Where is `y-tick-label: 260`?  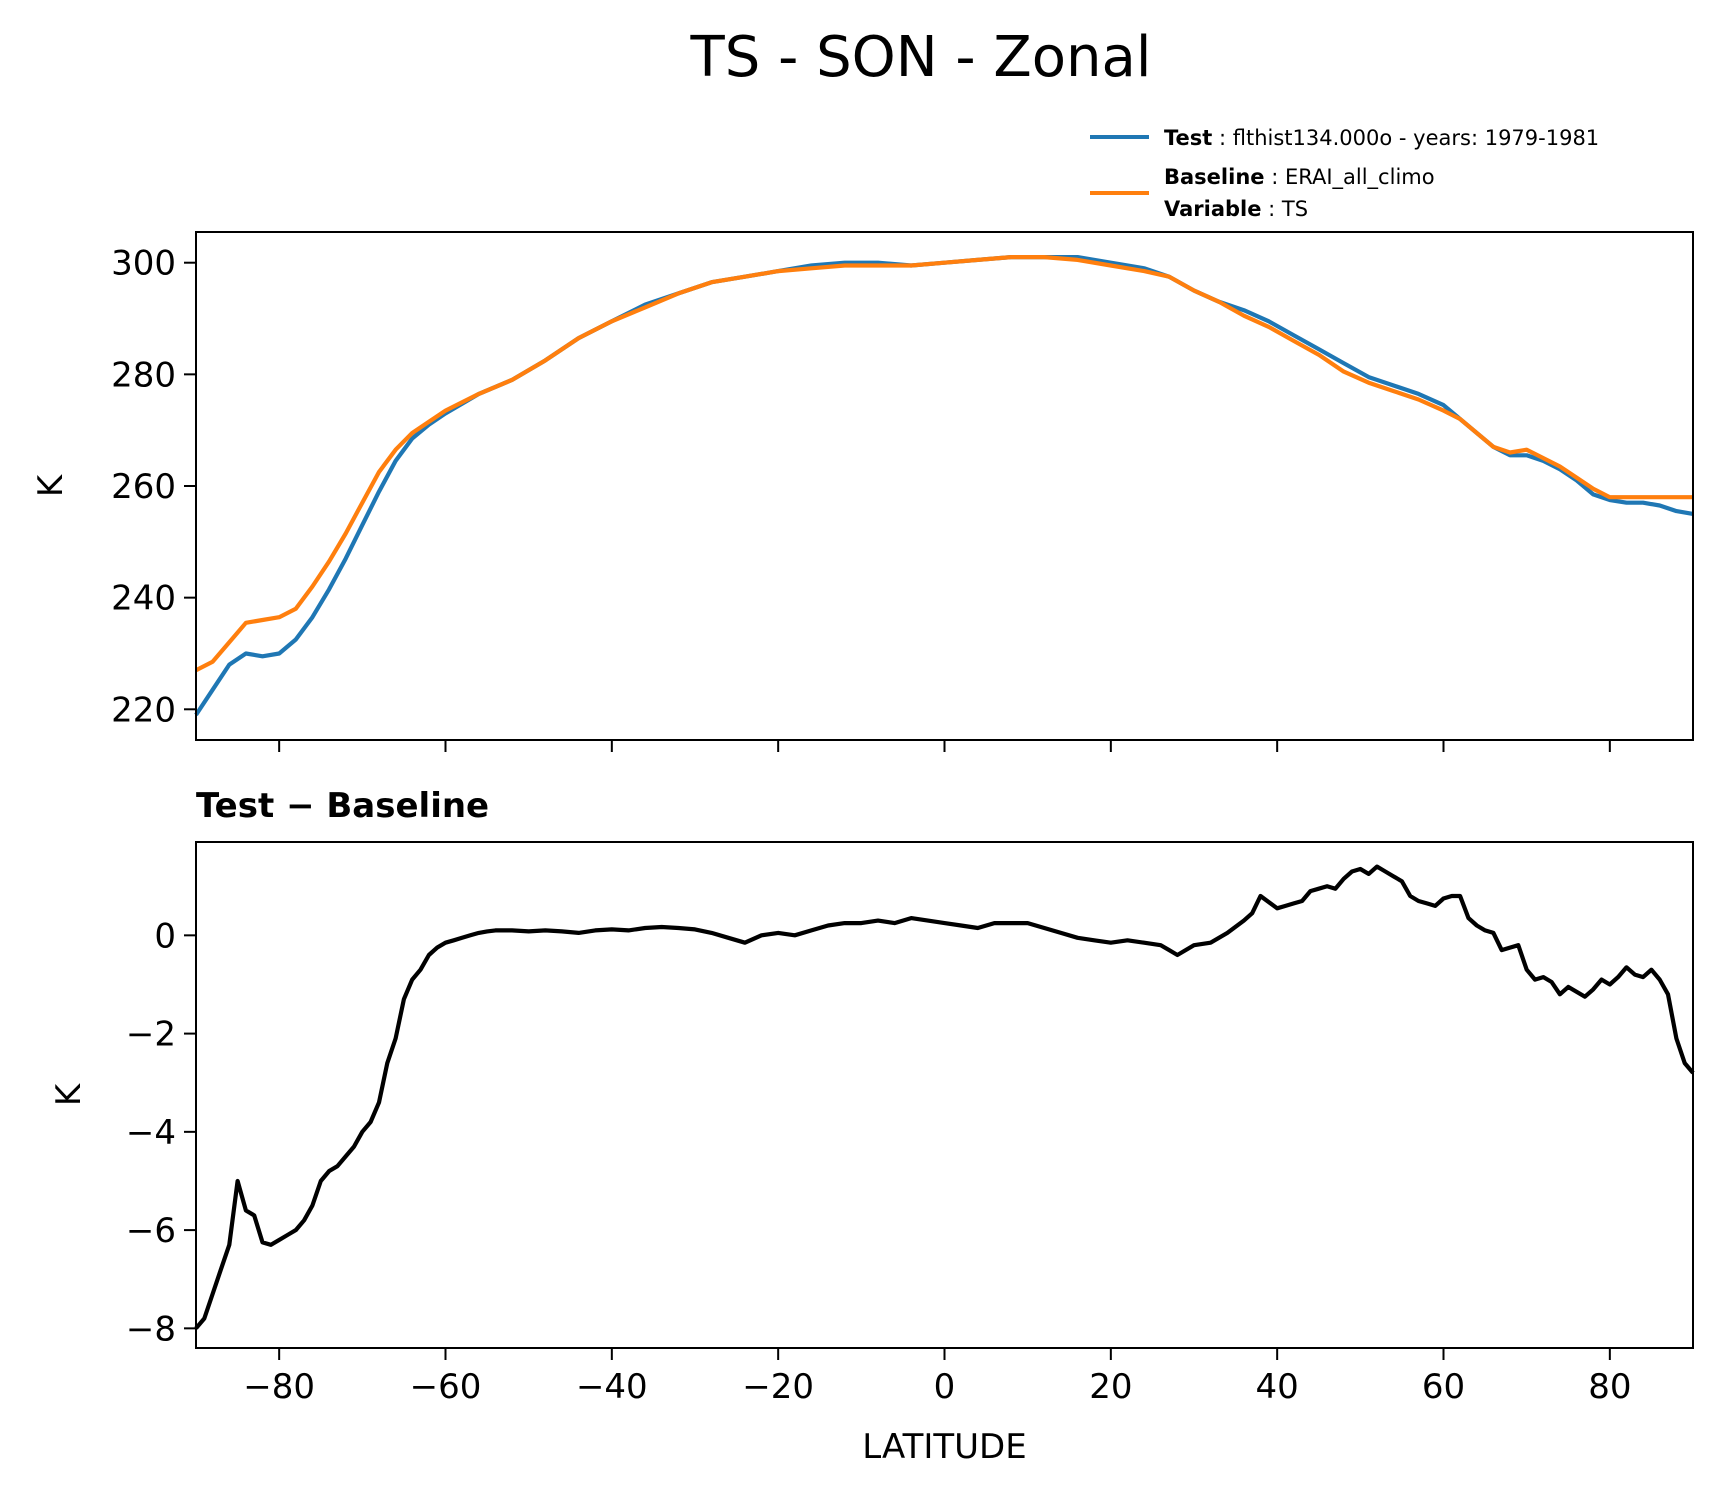 y-tick-label: 260 is located at coordinates (143, 487).